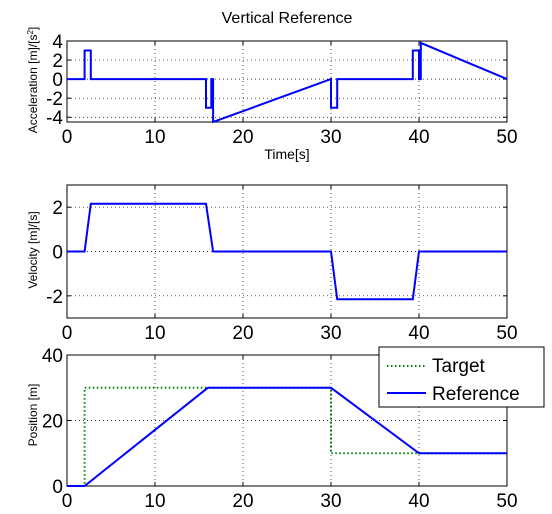  I want to click on acceleration-ytick-label: -2, so click(54, 99).